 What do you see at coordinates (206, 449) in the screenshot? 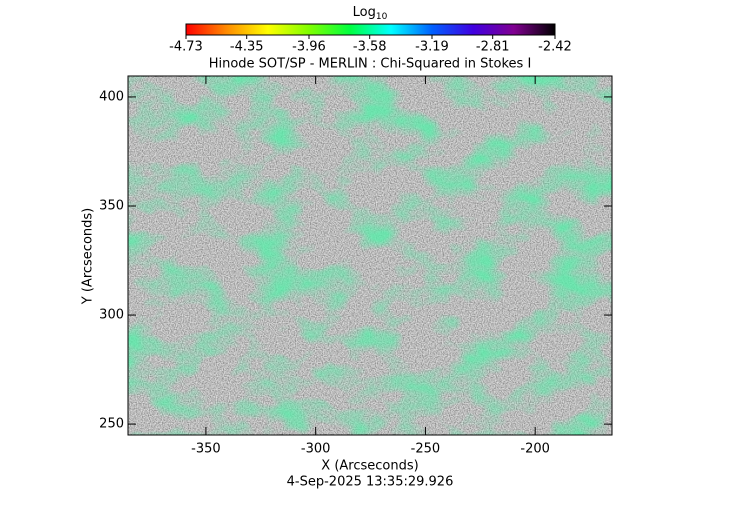
I see `x-tick-label: -350` at bounding box center [206, 449].